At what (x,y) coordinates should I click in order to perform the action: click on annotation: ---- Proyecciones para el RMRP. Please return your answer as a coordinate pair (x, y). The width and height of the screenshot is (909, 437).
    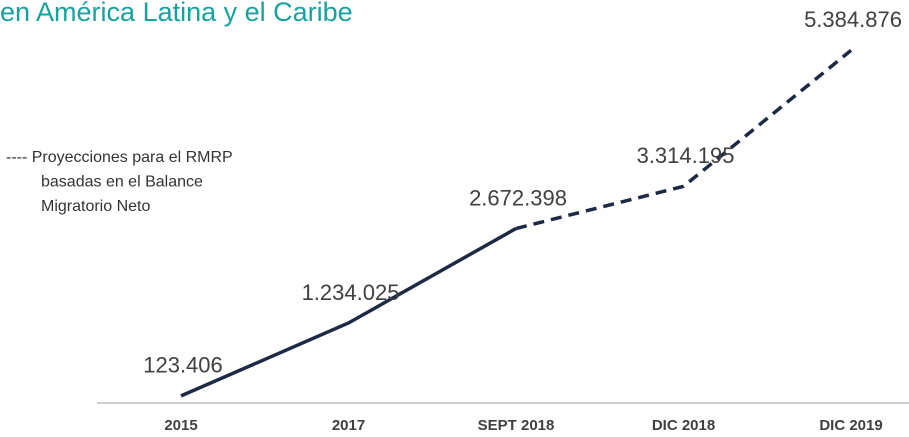
    Looking at the image, I should click on (119, 157).